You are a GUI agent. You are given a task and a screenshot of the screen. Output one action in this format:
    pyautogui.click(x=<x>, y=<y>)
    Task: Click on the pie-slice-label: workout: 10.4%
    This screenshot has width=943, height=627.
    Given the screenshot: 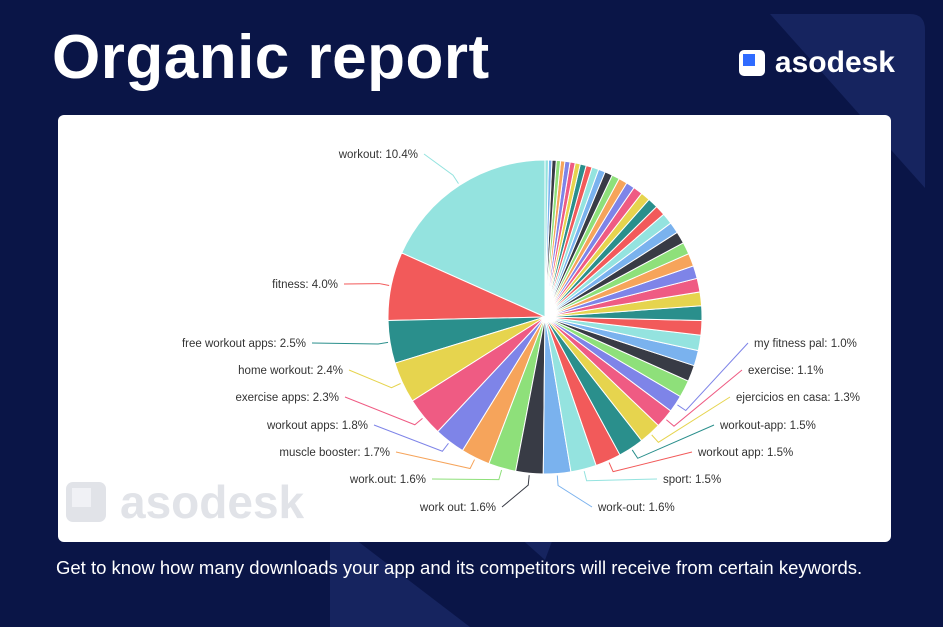 What is the action you would take?
    pyautogui.click(x=378, y=155)
    